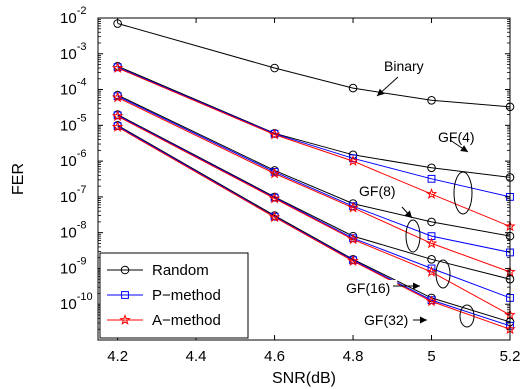 The image size is (530, 389). Describe the element at coordinates (18, 179) in the screenshot. I see `y-axis-label: FER` at that location.